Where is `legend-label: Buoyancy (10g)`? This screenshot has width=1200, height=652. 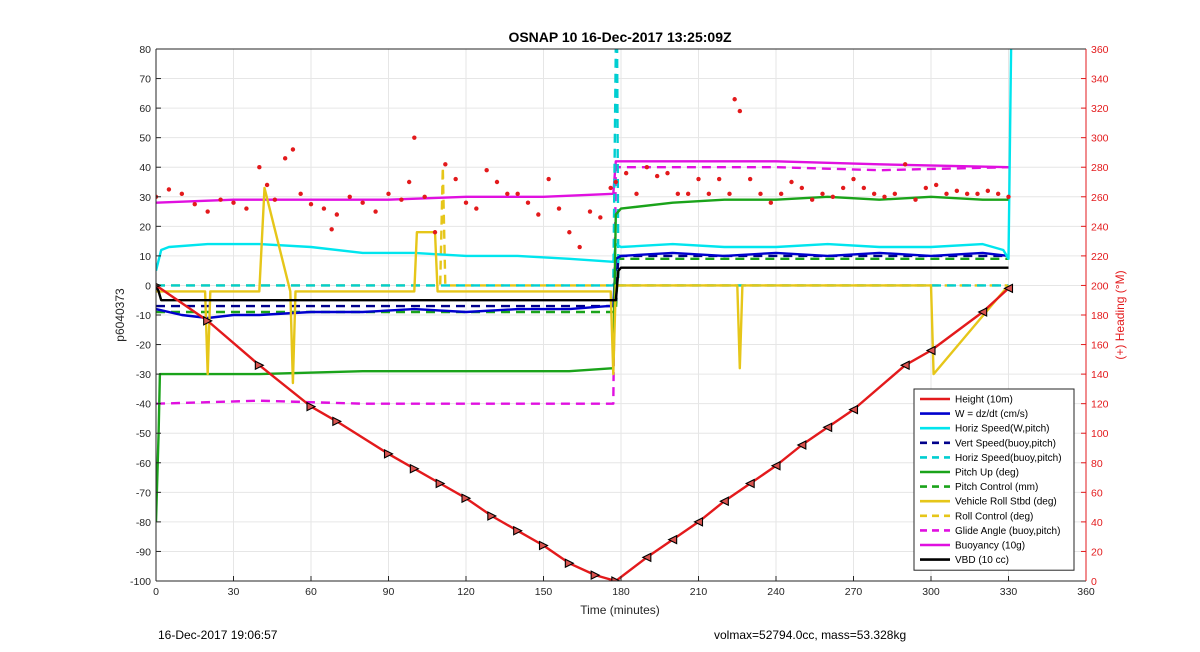 legend-label: Buoyancy (10g) is located at coordinates (990, 546).